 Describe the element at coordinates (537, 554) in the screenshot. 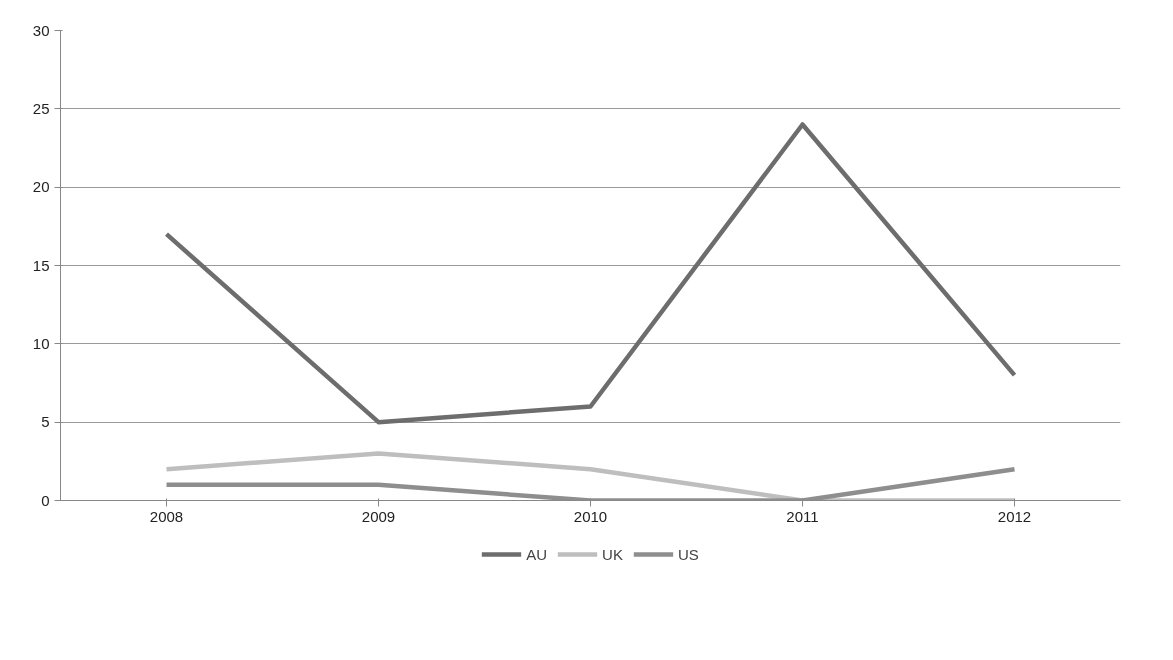

I see `legend-label: AU` at that location.